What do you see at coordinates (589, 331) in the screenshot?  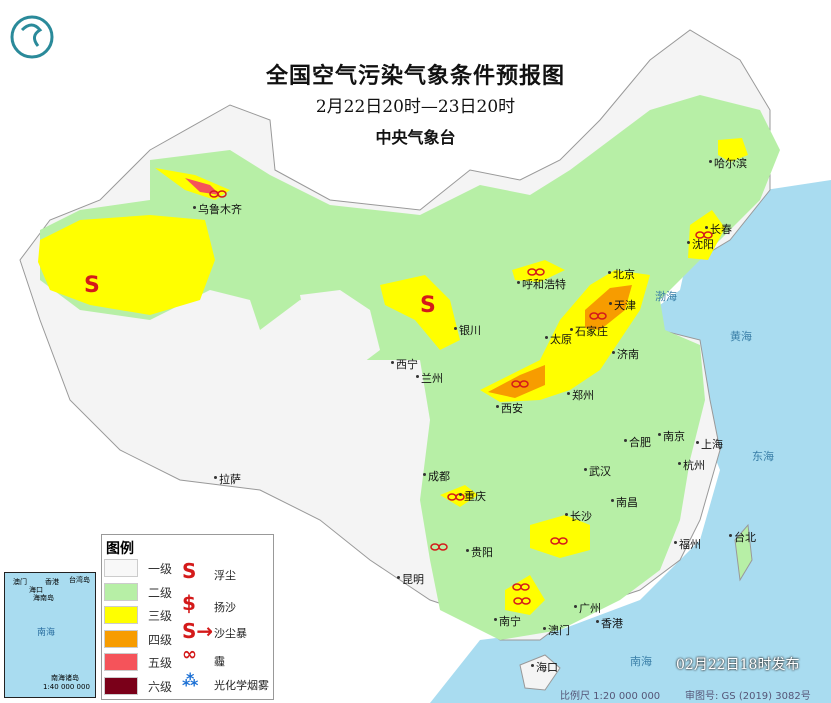 I see `city-label: 石家庄` at bounding box center [589, 331].